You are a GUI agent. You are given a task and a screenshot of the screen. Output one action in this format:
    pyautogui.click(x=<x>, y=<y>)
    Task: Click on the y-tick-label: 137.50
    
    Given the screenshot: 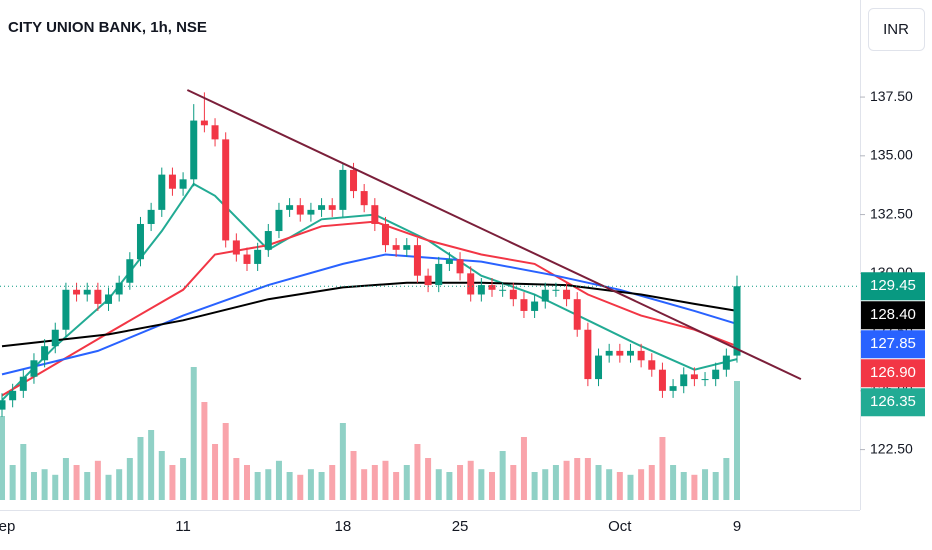 What is the action you would take?
    pyautogui.click(x=891, y=96)
    